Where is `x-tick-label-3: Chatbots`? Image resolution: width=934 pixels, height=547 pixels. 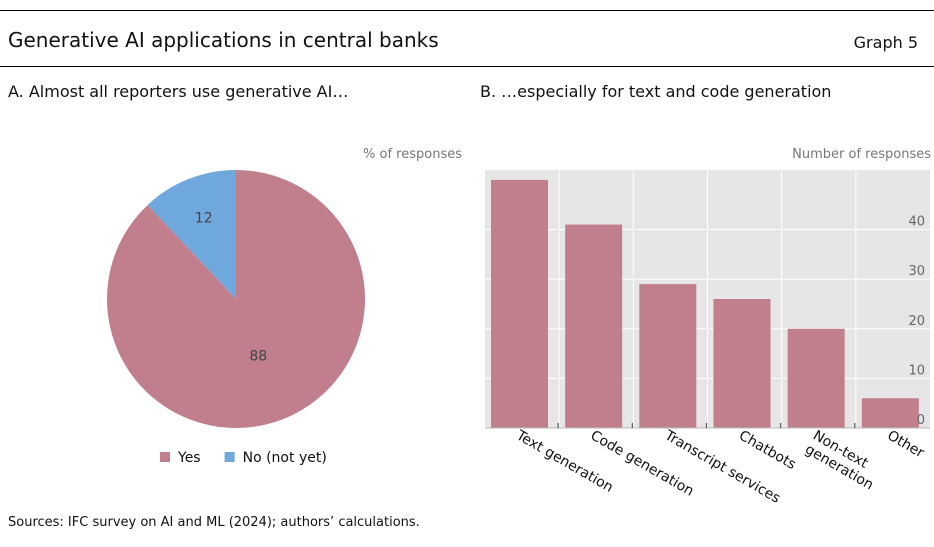 x-tick-label-3: Chatbots is located at coordinates (767, 450).